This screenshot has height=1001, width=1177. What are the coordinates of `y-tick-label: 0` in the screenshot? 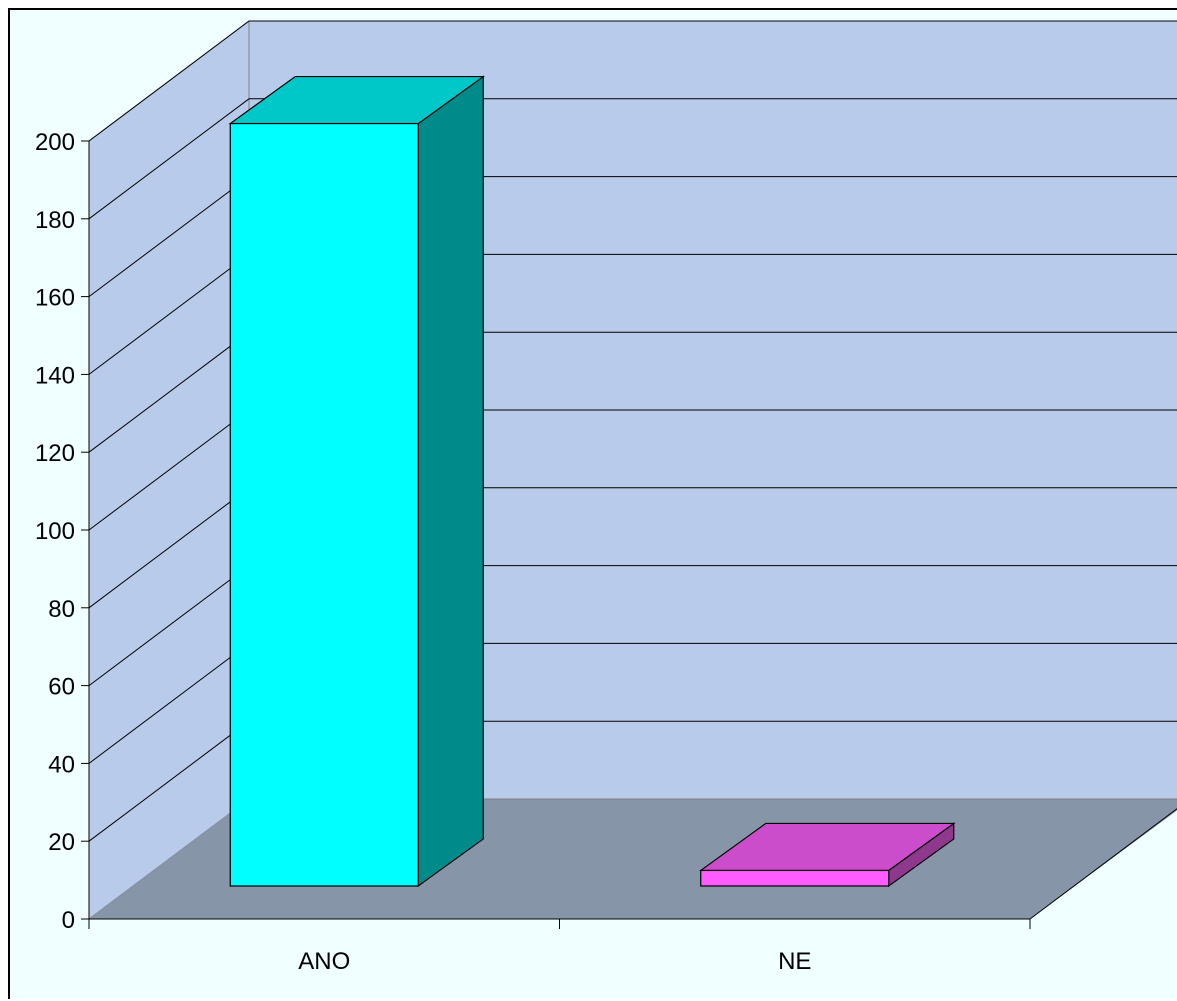 It's located at (68, 920).